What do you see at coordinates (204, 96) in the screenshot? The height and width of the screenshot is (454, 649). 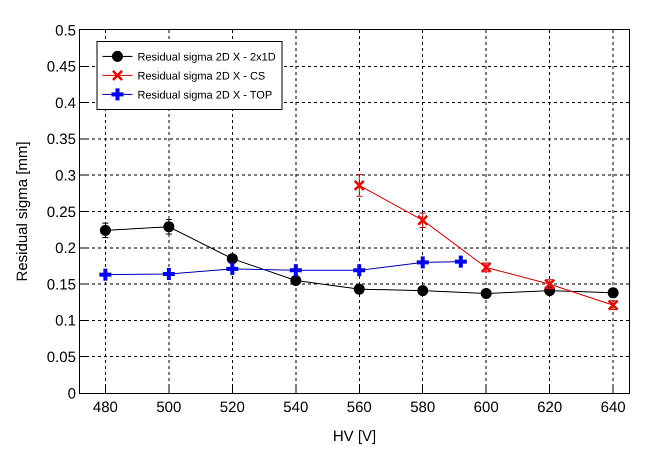 I see `legend-label: Residual sigma 2D X - TOP` at bounding box center [204, 96].